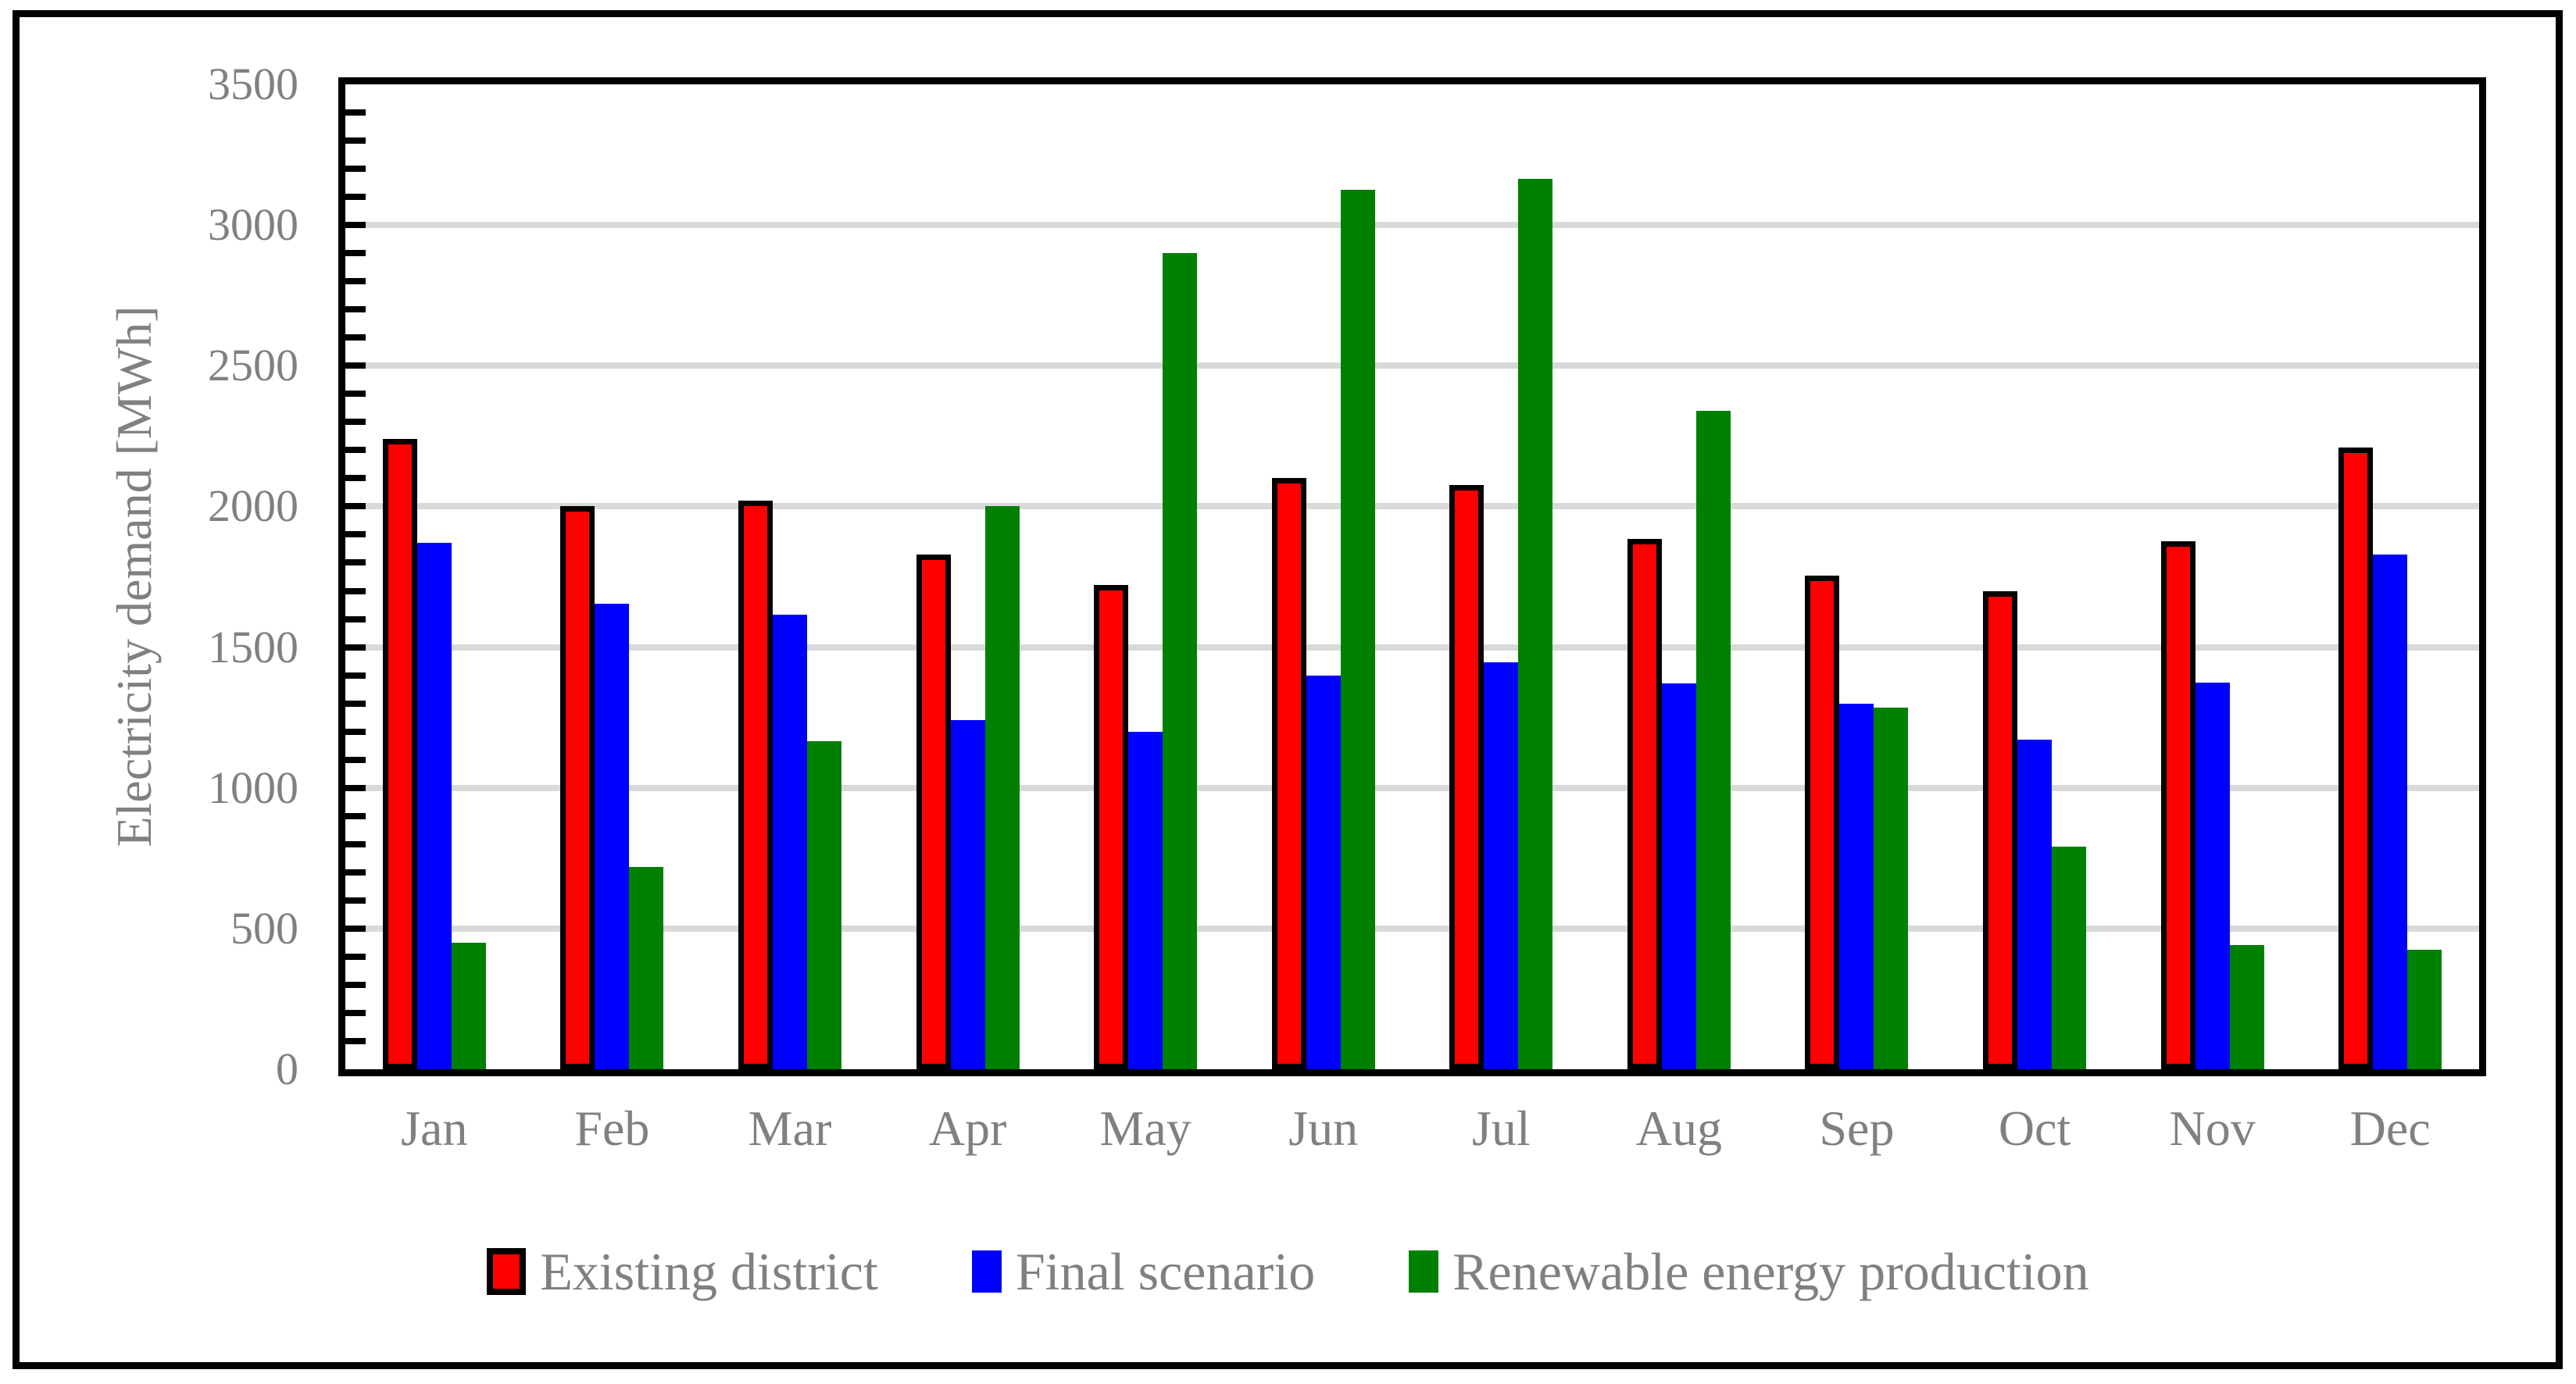 This screenshot has width=2576, height=1384. I want to click on bar-renewable-energy-production-dec, so click(2425, 1009).